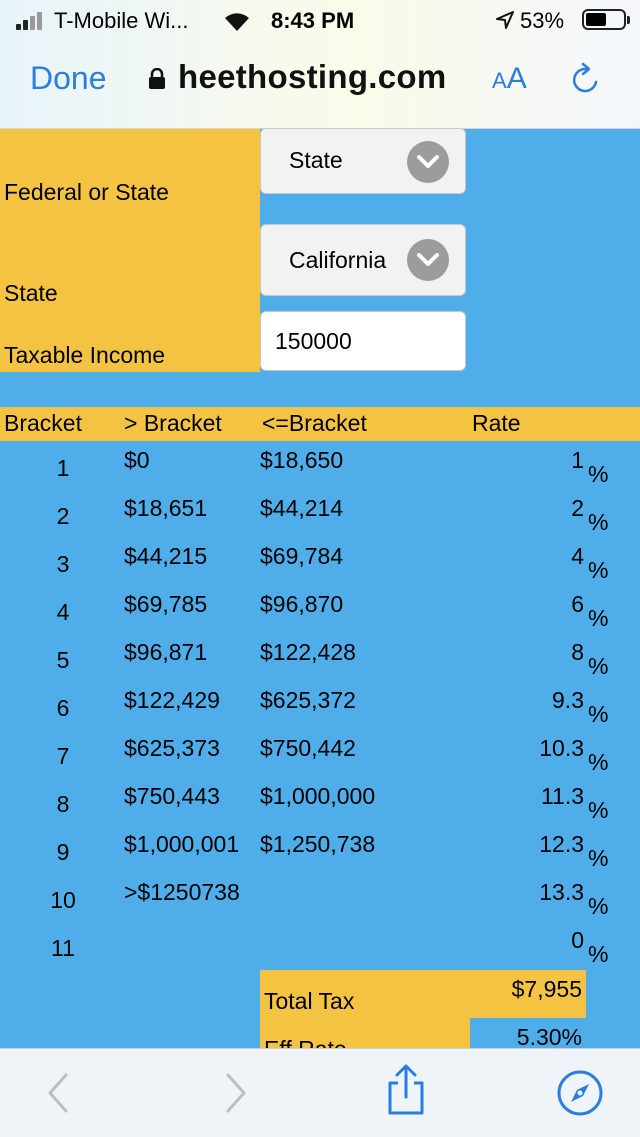  I want to click on col-lower: > Bracket, so click(173, 423).